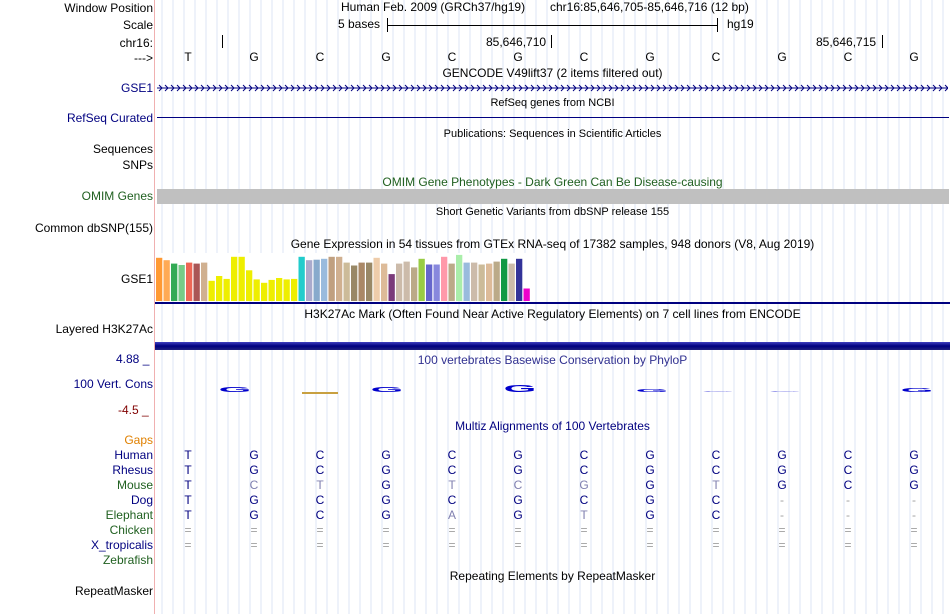 The width and height of the screenshot is (950, 614). What do you see at coordinates (137, 165) in the screenshot?
I see `publications-snps-label: SNPs` at bounding box center [137, 165].